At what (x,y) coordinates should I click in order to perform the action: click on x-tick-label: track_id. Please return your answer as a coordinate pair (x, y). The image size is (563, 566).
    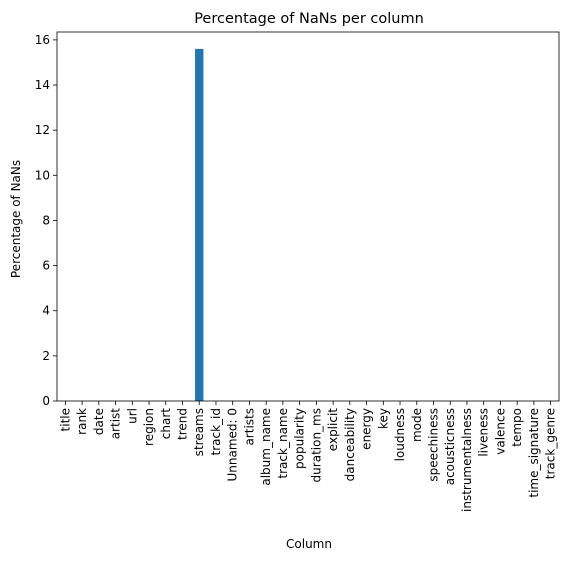
    Looking at the image, I should click on (216, 432).